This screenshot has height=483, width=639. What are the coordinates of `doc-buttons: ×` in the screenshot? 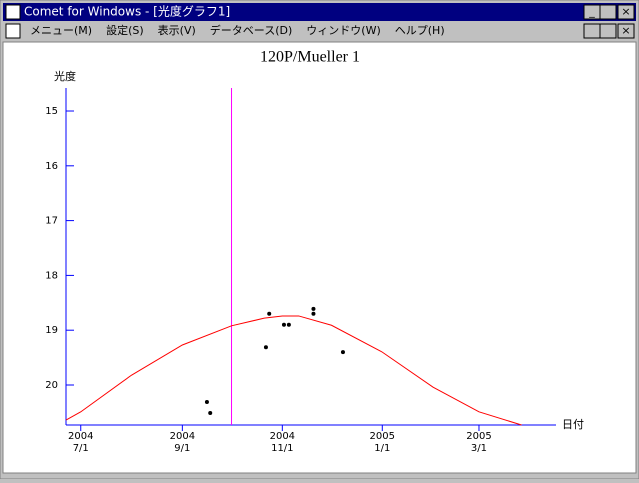 It's located at (609, 31).